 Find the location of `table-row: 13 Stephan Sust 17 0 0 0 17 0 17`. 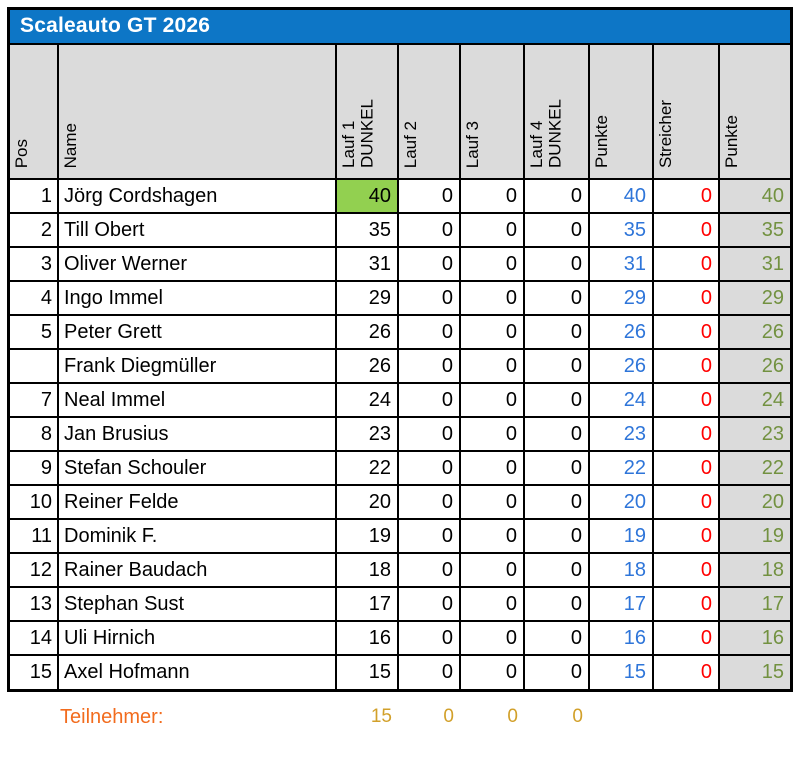

table-row: 13 Stephan Sust 17 0 0 0 17 0 17 is located at coordinates (400, 604).